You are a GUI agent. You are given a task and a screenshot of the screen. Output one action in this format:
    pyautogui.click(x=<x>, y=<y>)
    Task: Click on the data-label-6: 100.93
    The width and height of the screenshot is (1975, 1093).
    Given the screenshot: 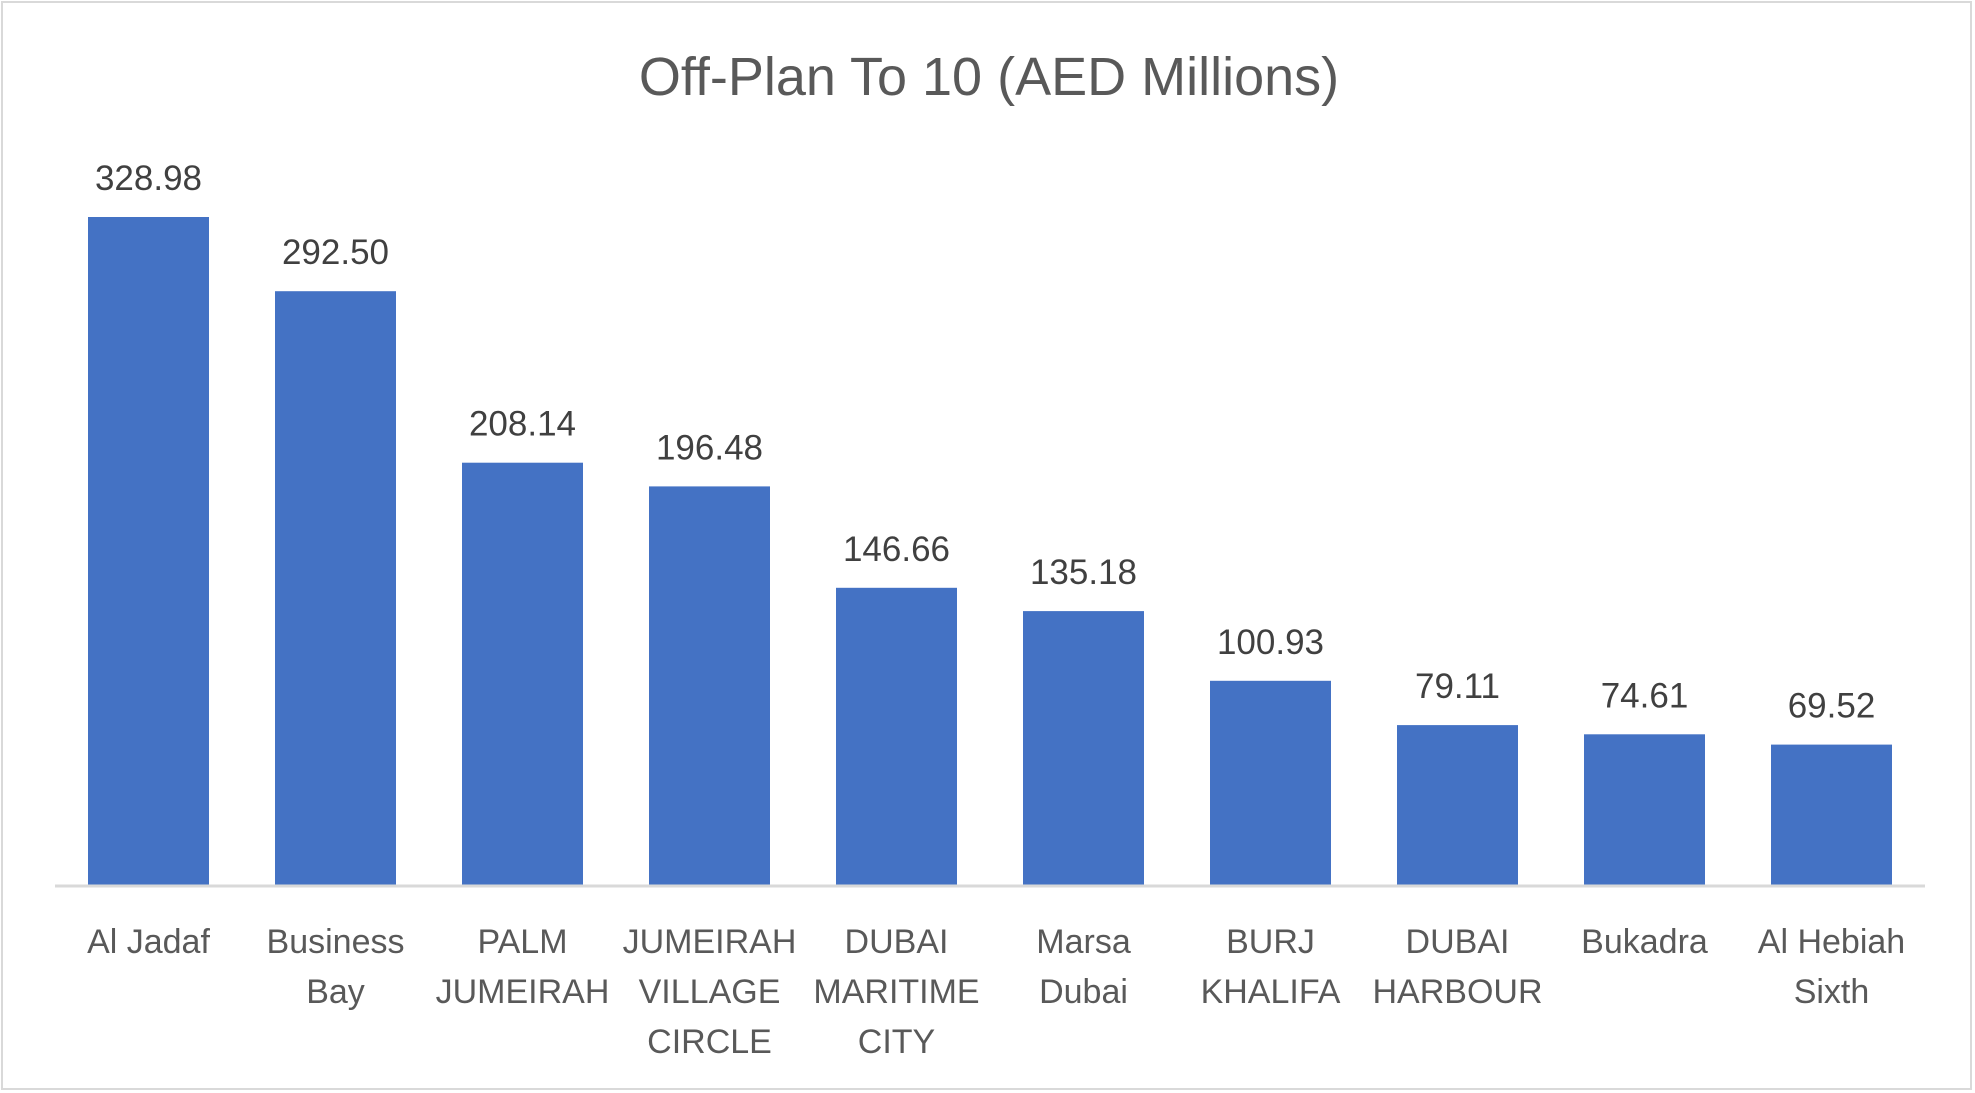 What is the action you would take?
    pyautogui.click(x=1270, y=642)
    